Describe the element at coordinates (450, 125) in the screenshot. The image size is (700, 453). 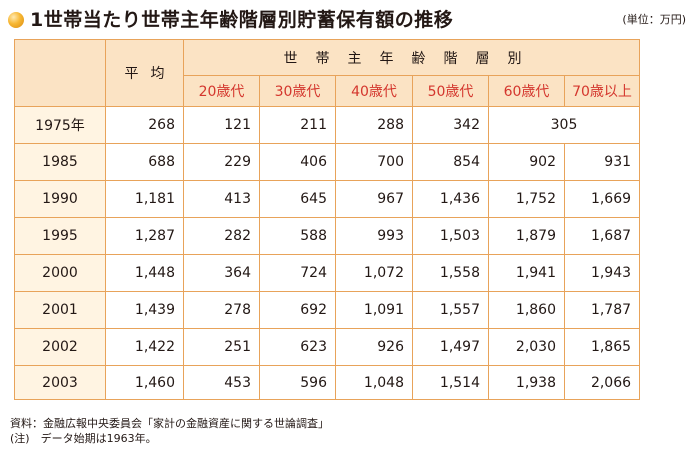
I see `value-cell: 342` at that location.